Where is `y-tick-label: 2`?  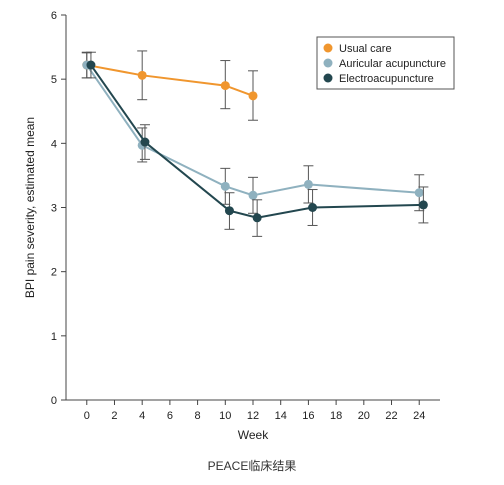 y-tick-label: 2 is located at coordinates (54, 273).